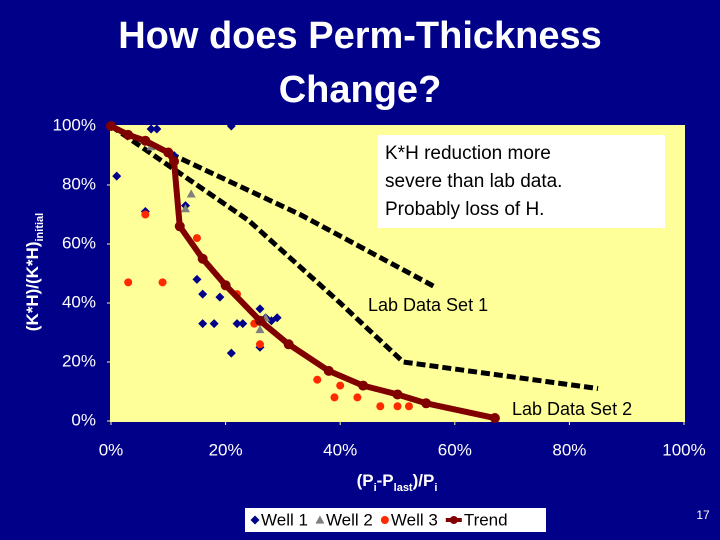 The image size is (720, 540). Describe the element at coordinates (74, 124) in the screenshot. I see `y-tick-label: 100%` at that location.